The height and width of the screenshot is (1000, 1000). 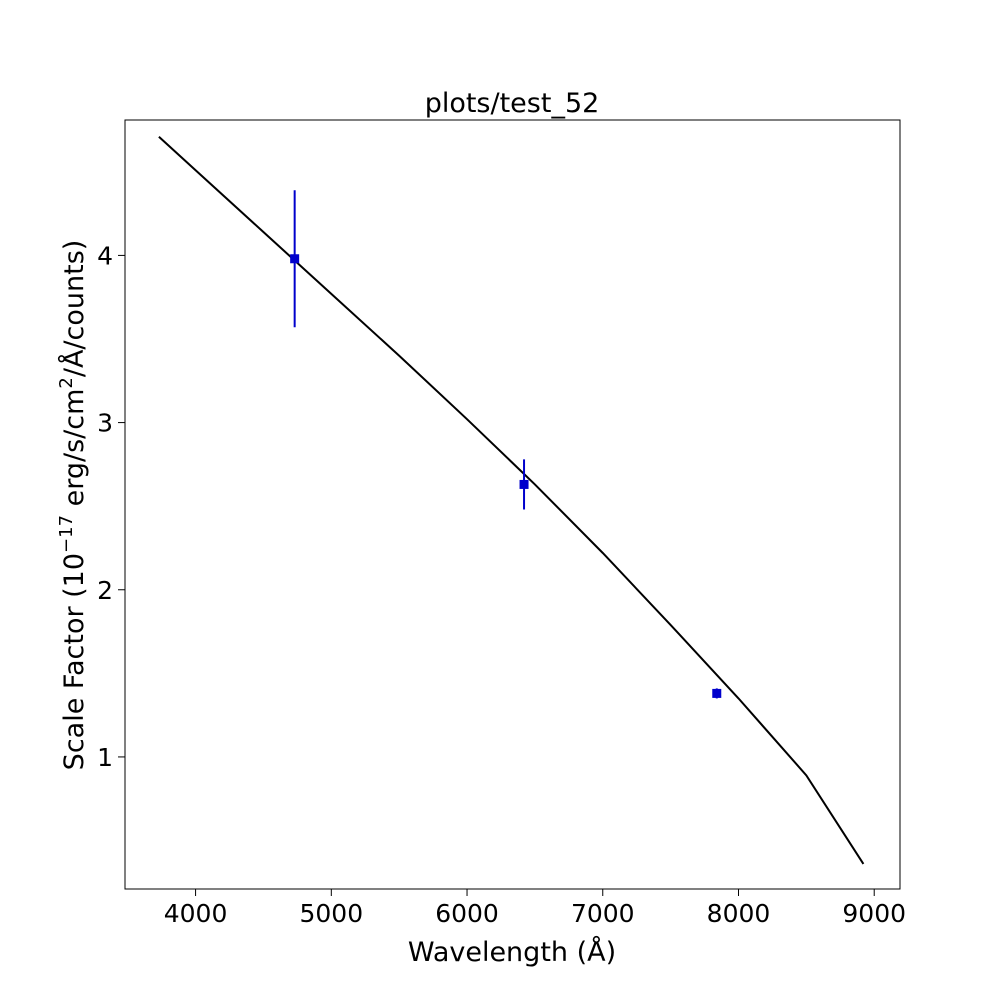 I want to click on x-tick-label: 4000, so click(x=196, y=913).